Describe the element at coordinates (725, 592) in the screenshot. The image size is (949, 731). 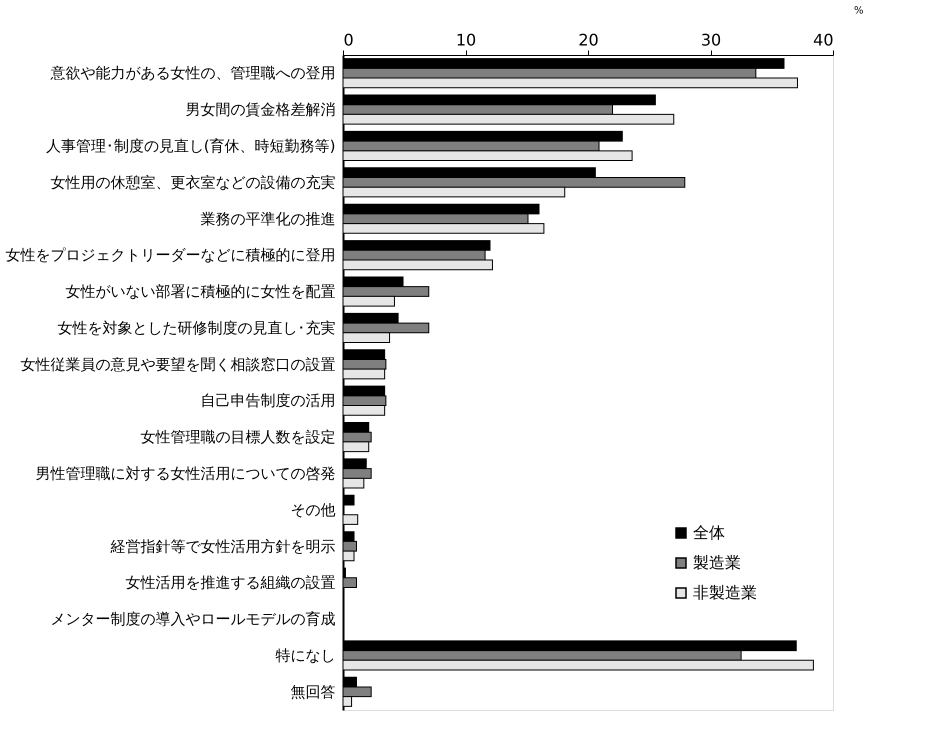
I see `legend-label: 非製造業` at that location.